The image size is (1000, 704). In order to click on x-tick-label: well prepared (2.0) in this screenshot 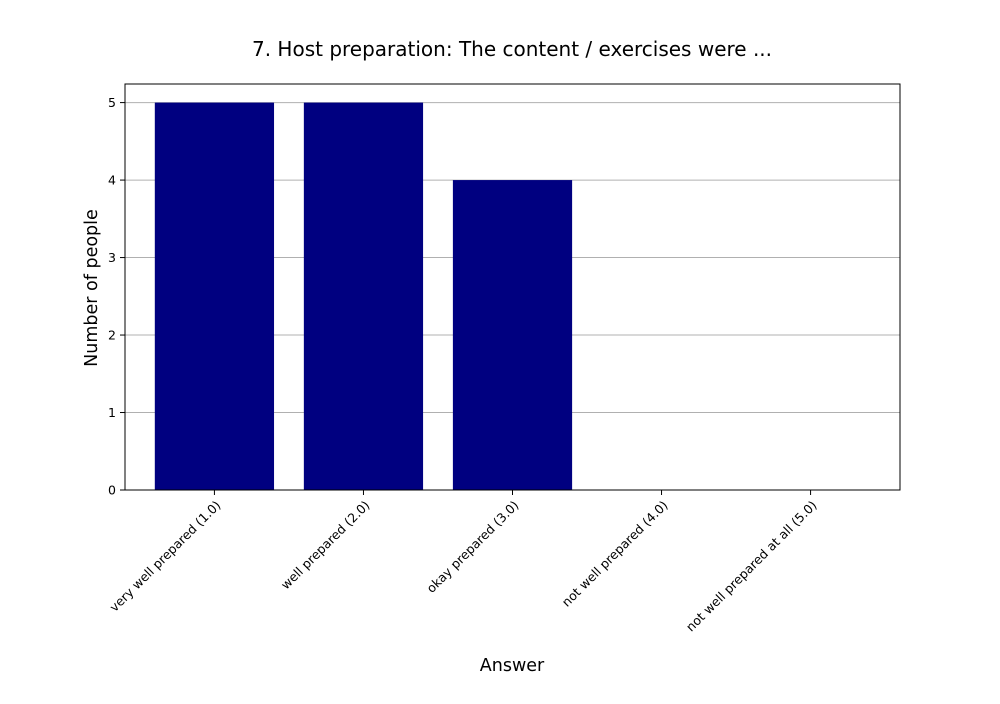, I will do `click(325, 545)`.